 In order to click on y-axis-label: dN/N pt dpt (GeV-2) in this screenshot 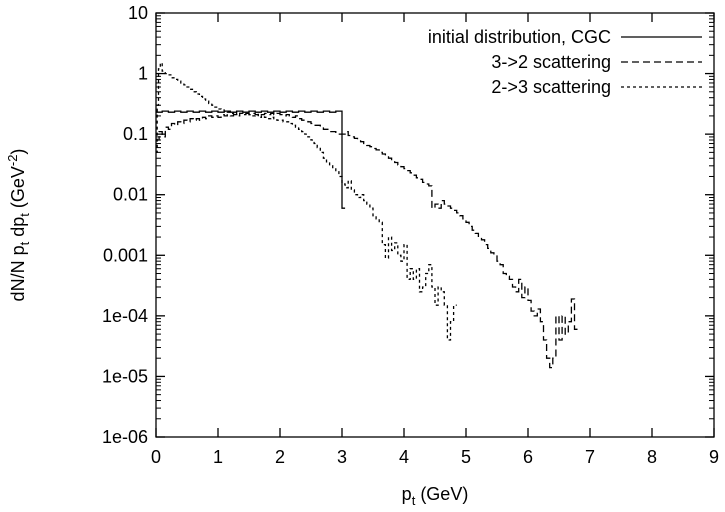, I will do `click(18, 225)`.